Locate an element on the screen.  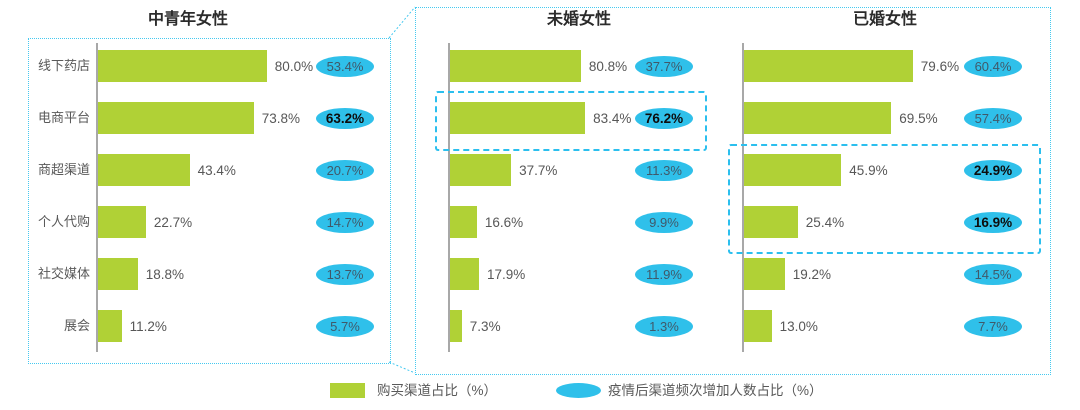
category-label-social-media: 社交媒体 is located at coordinates (63, 273).